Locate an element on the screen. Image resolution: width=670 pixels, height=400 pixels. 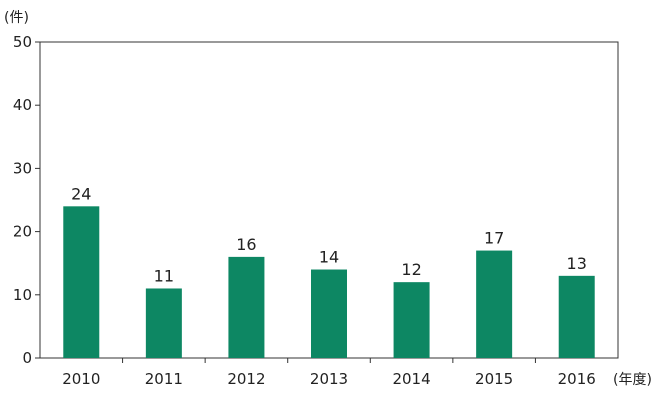
y-tick-label: 10 is located at coordinates (22, 295).